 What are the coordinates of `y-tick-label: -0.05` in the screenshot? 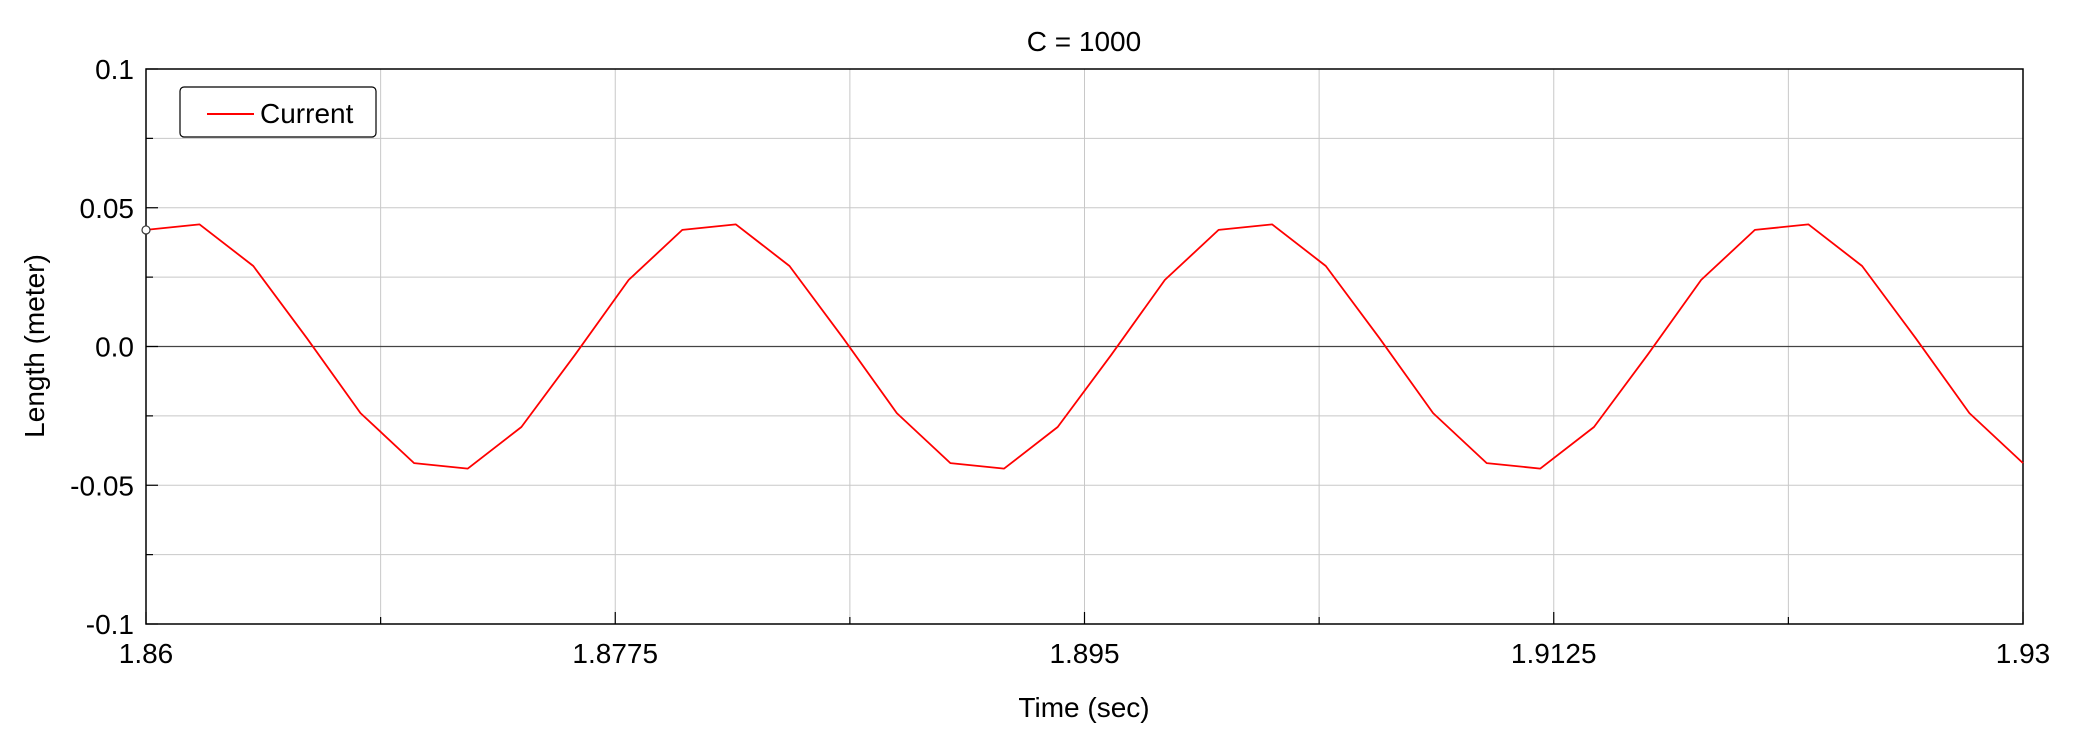 It's located at (102, 485).